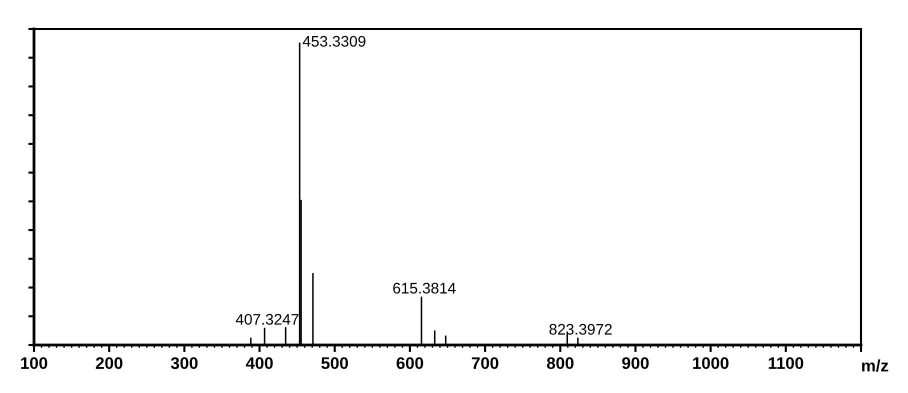 This screenshot has width=908, height=393. What do you see at coordinates (184, 363) in the screenshot?
I see `x-tick-label: 300` at bounding box center [184, 363].